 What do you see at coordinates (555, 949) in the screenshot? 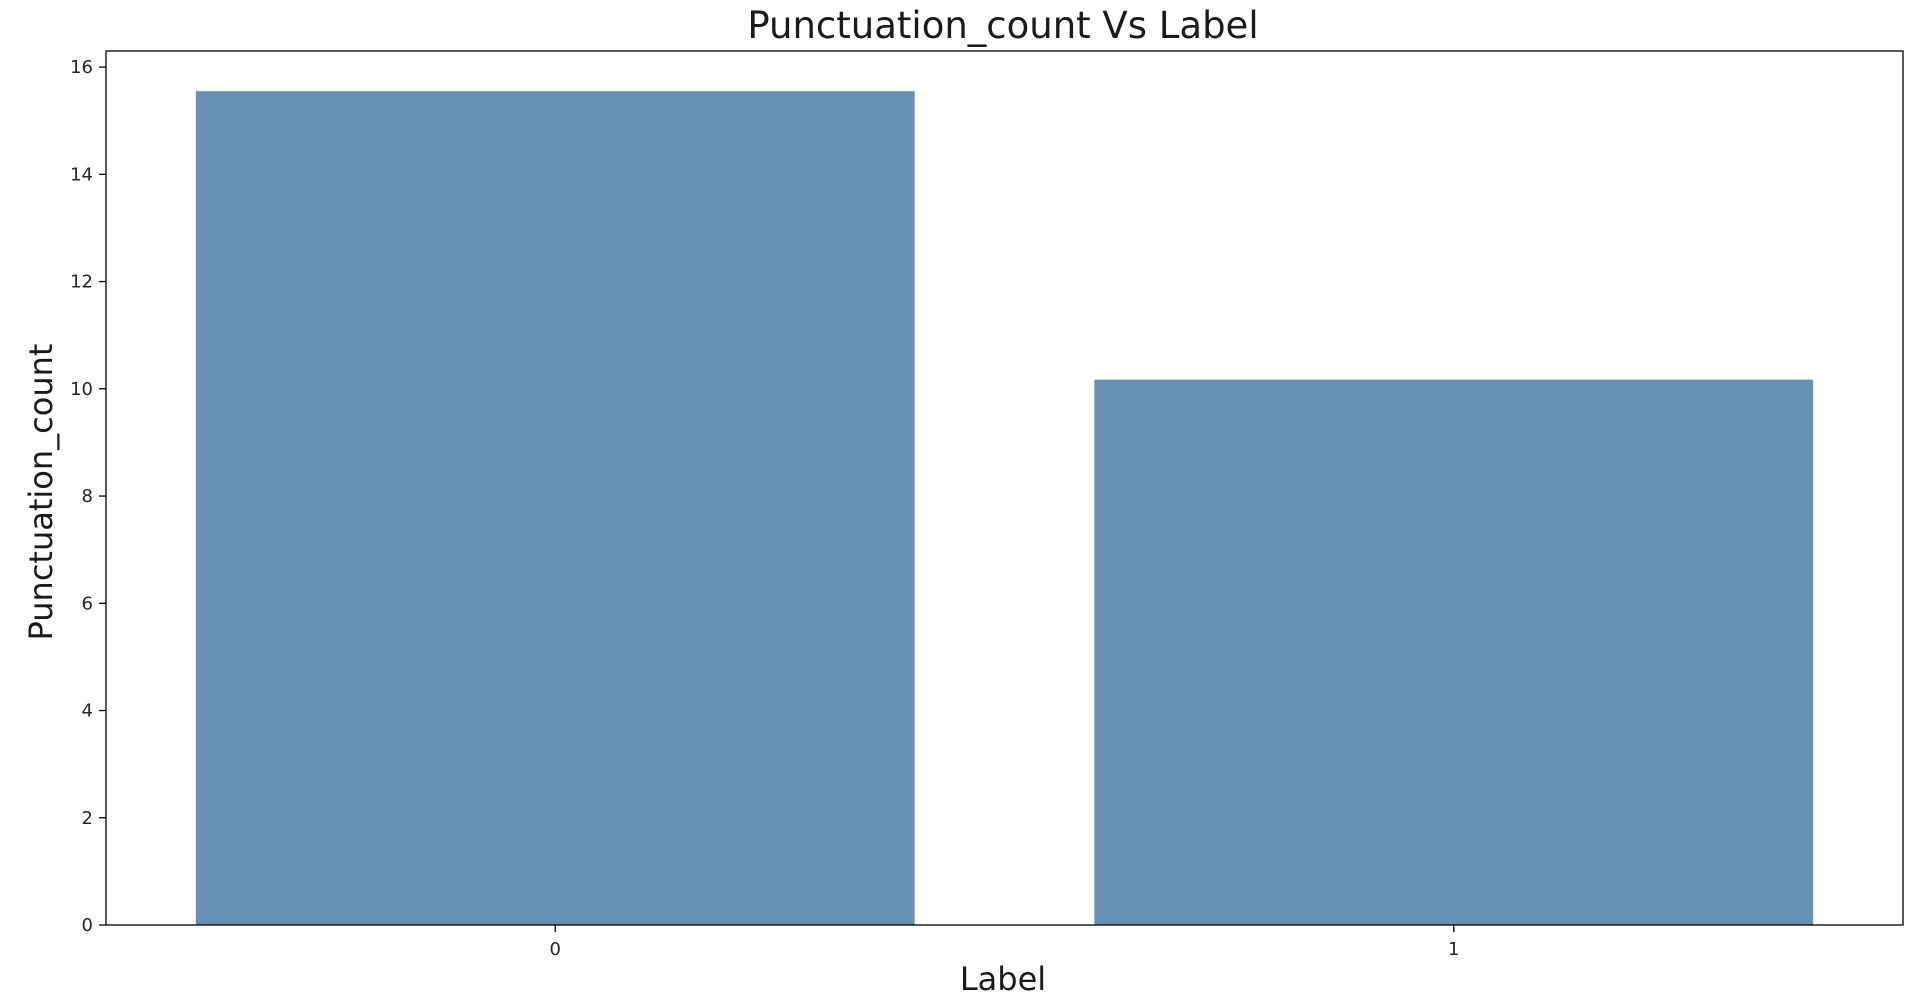
I see `x-tick-label-0: 0` at bounding box center [555, 949].